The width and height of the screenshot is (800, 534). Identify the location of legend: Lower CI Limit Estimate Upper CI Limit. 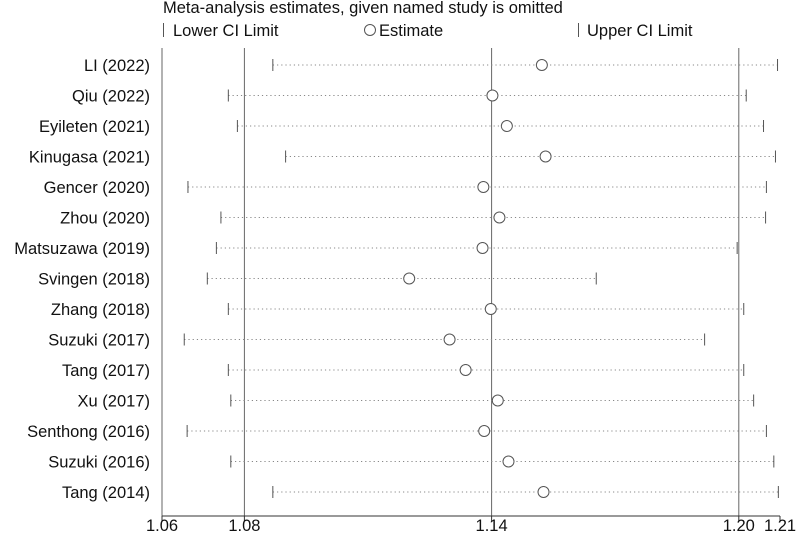
(428, 31).